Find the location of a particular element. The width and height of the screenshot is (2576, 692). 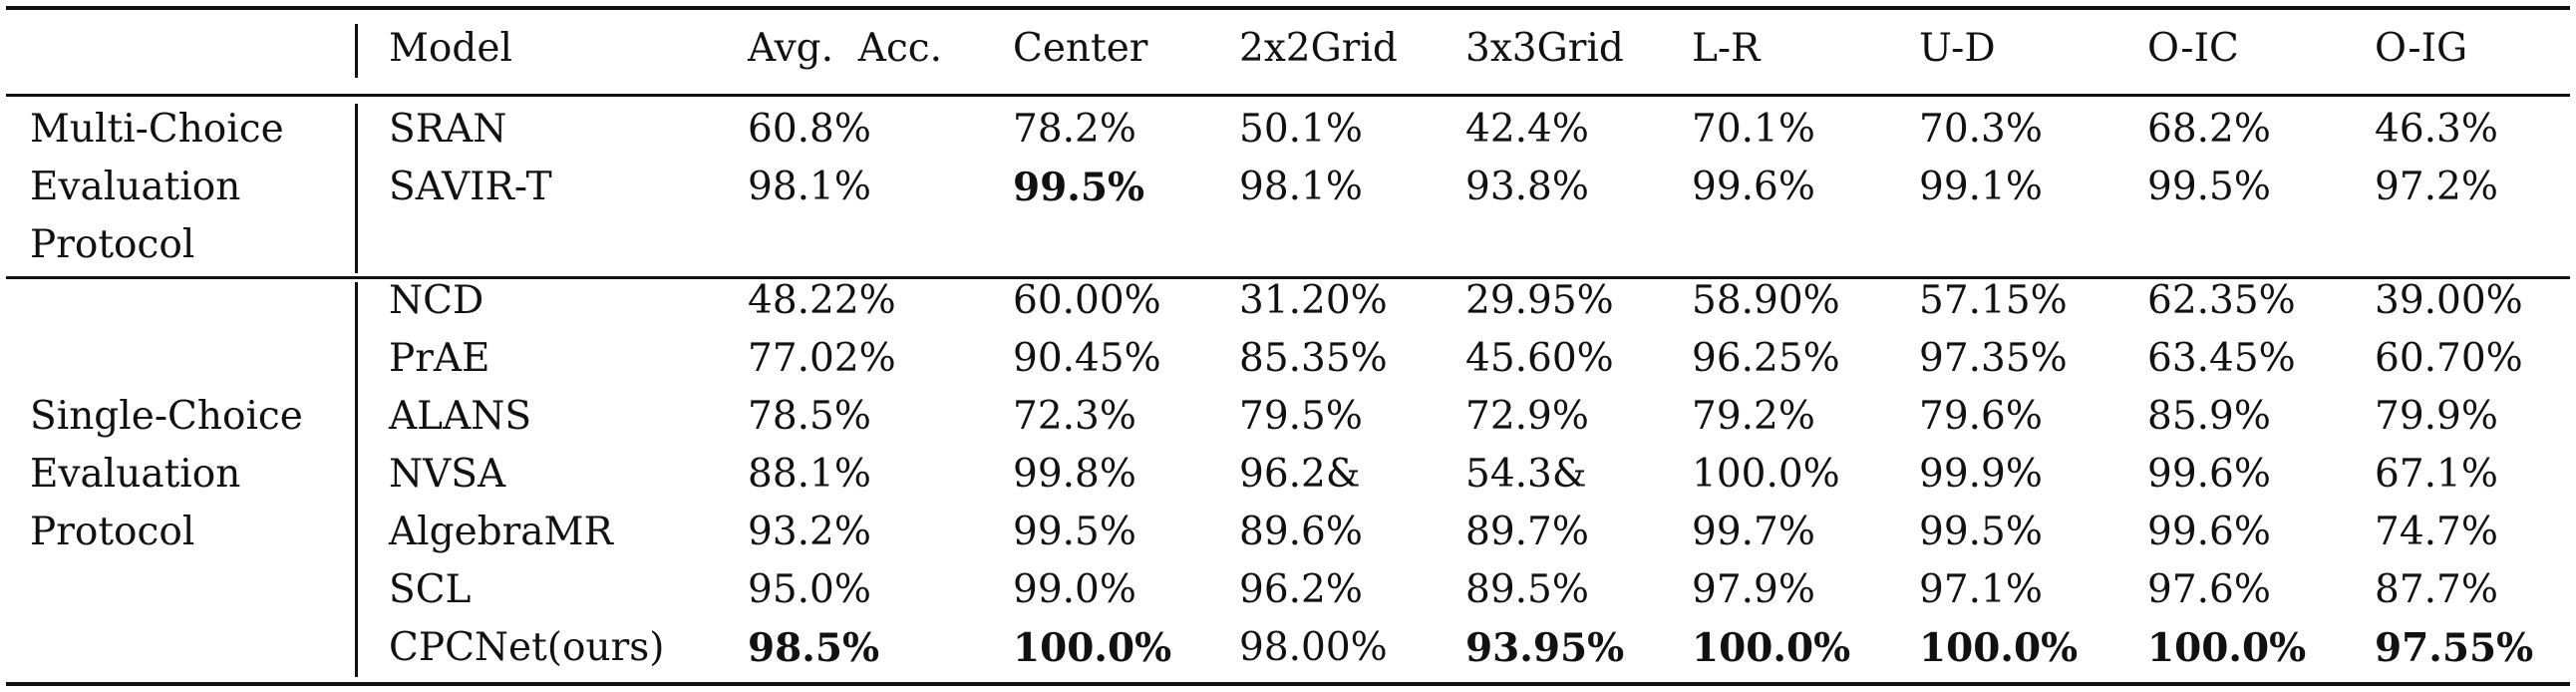

model-name-cell: SCL is located at coordinates (430, 589).